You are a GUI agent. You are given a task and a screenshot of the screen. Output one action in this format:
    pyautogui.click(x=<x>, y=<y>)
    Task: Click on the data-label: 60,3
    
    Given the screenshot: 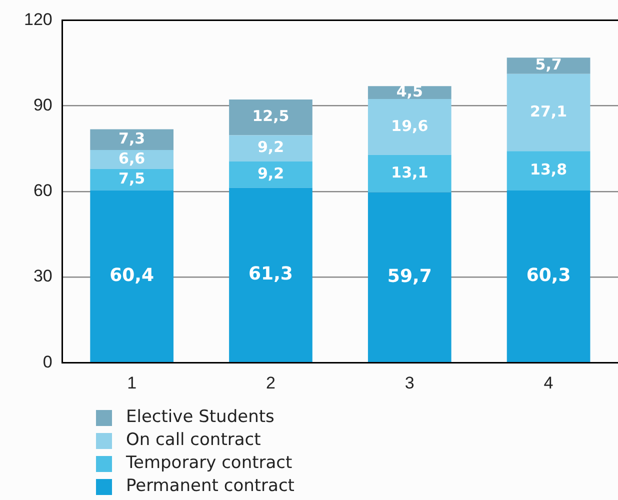 What is the action you would take?
    pyautogui.click(x=548, y=275)
    